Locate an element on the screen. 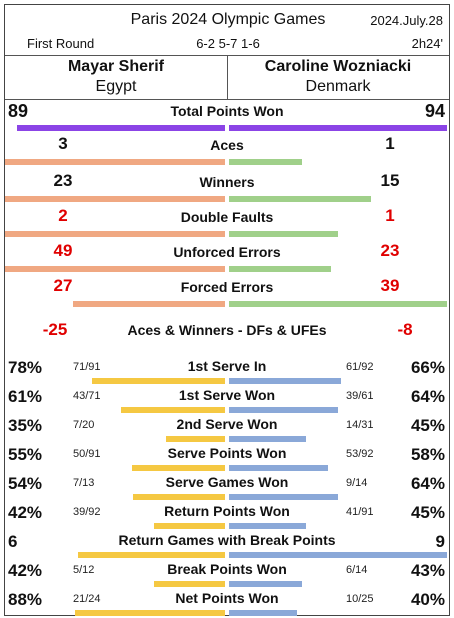 This screenshot has width=454, height=618. pct-stat-label-0: 1st Serve In is located at coordinates (227, 366).